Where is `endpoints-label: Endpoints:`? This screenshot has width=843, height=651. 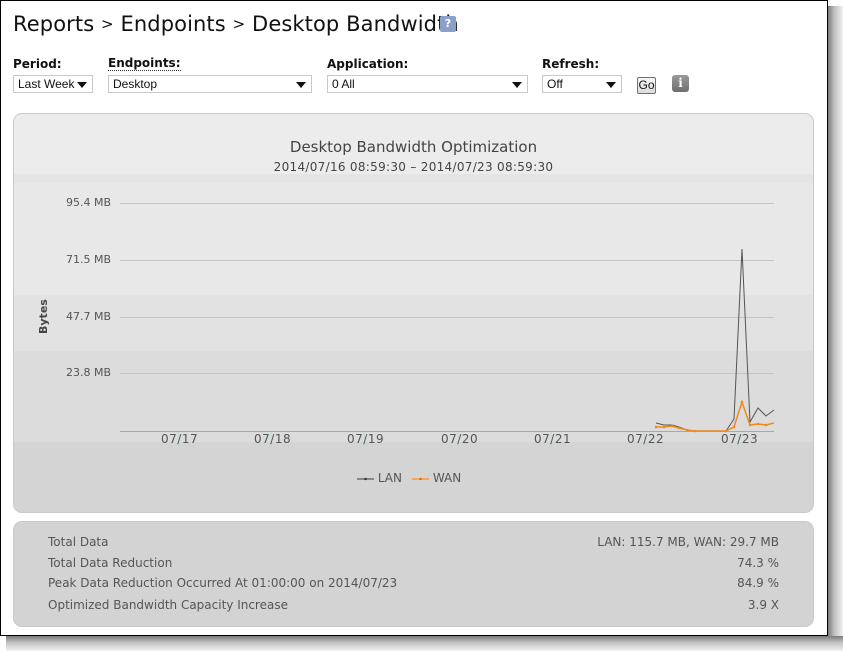 endpoints-label: Endpoints: is located at coordinates (144, 63).